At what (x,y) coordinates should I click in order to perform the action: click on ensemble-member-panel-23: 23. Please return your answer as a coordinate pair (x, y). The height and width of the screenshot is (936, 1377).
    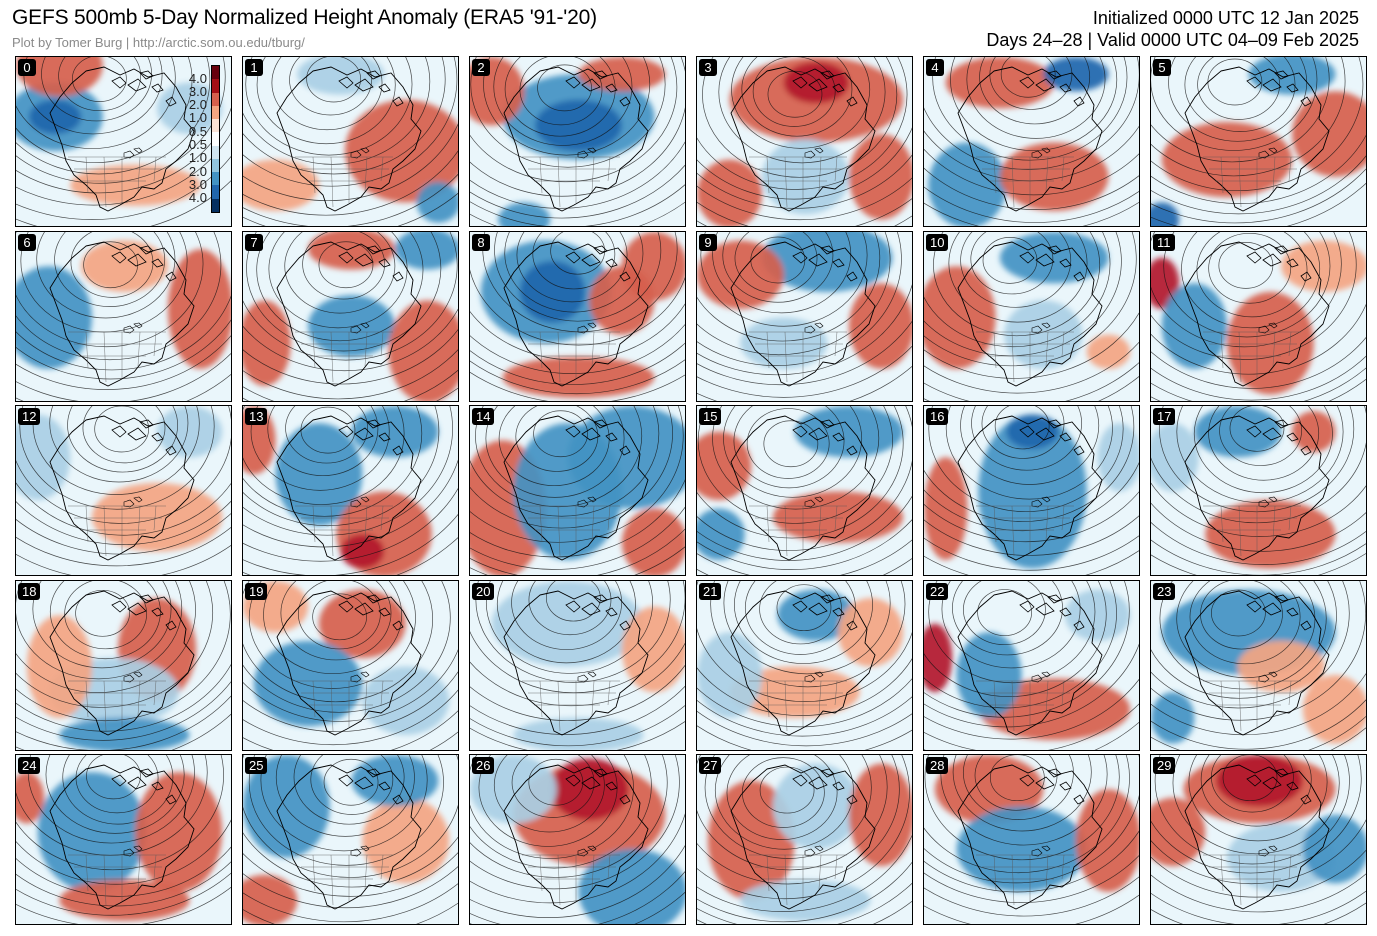
    Looking at the image, I should click on (1258, 665).